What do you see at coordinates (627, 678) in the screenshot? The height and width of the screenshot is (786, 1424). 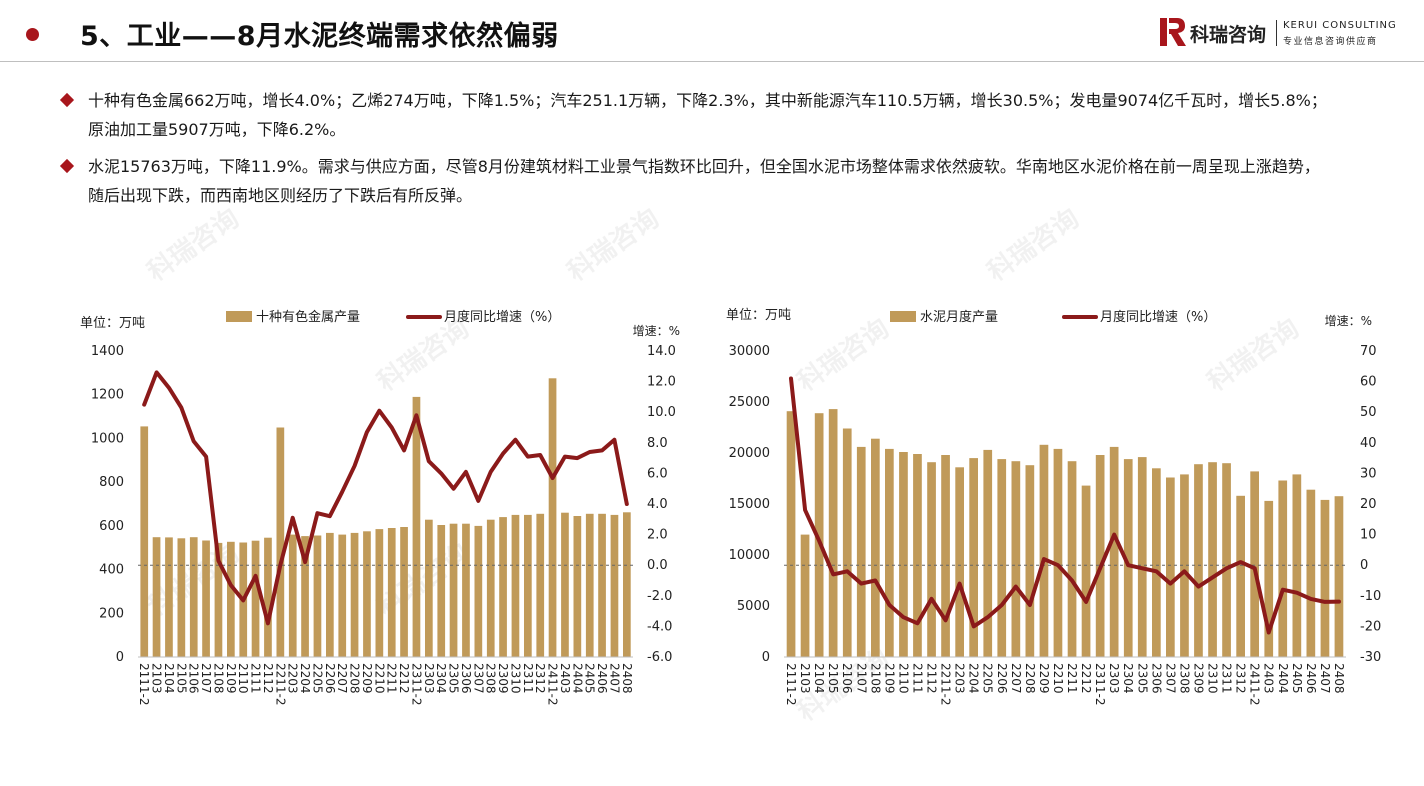 I see `x-tick-label: 2408` at bounding box center [627, 678].